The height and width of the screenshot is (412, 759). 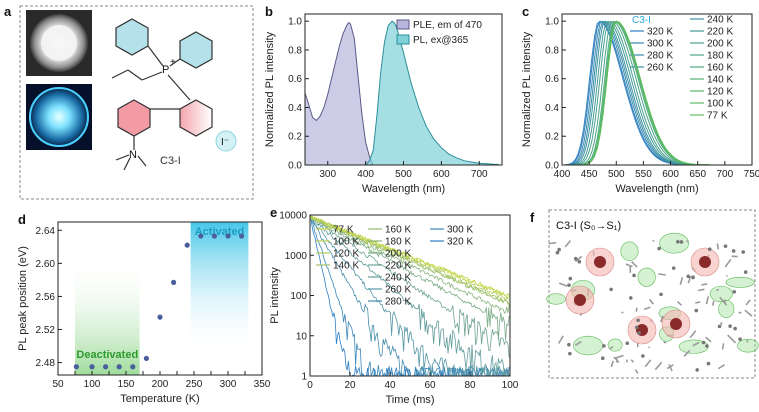 What do you see at coordinates (58, 384) in the screenshot?
I see `chart-d-xtick-label: 50` at bounding box center [58, 384].